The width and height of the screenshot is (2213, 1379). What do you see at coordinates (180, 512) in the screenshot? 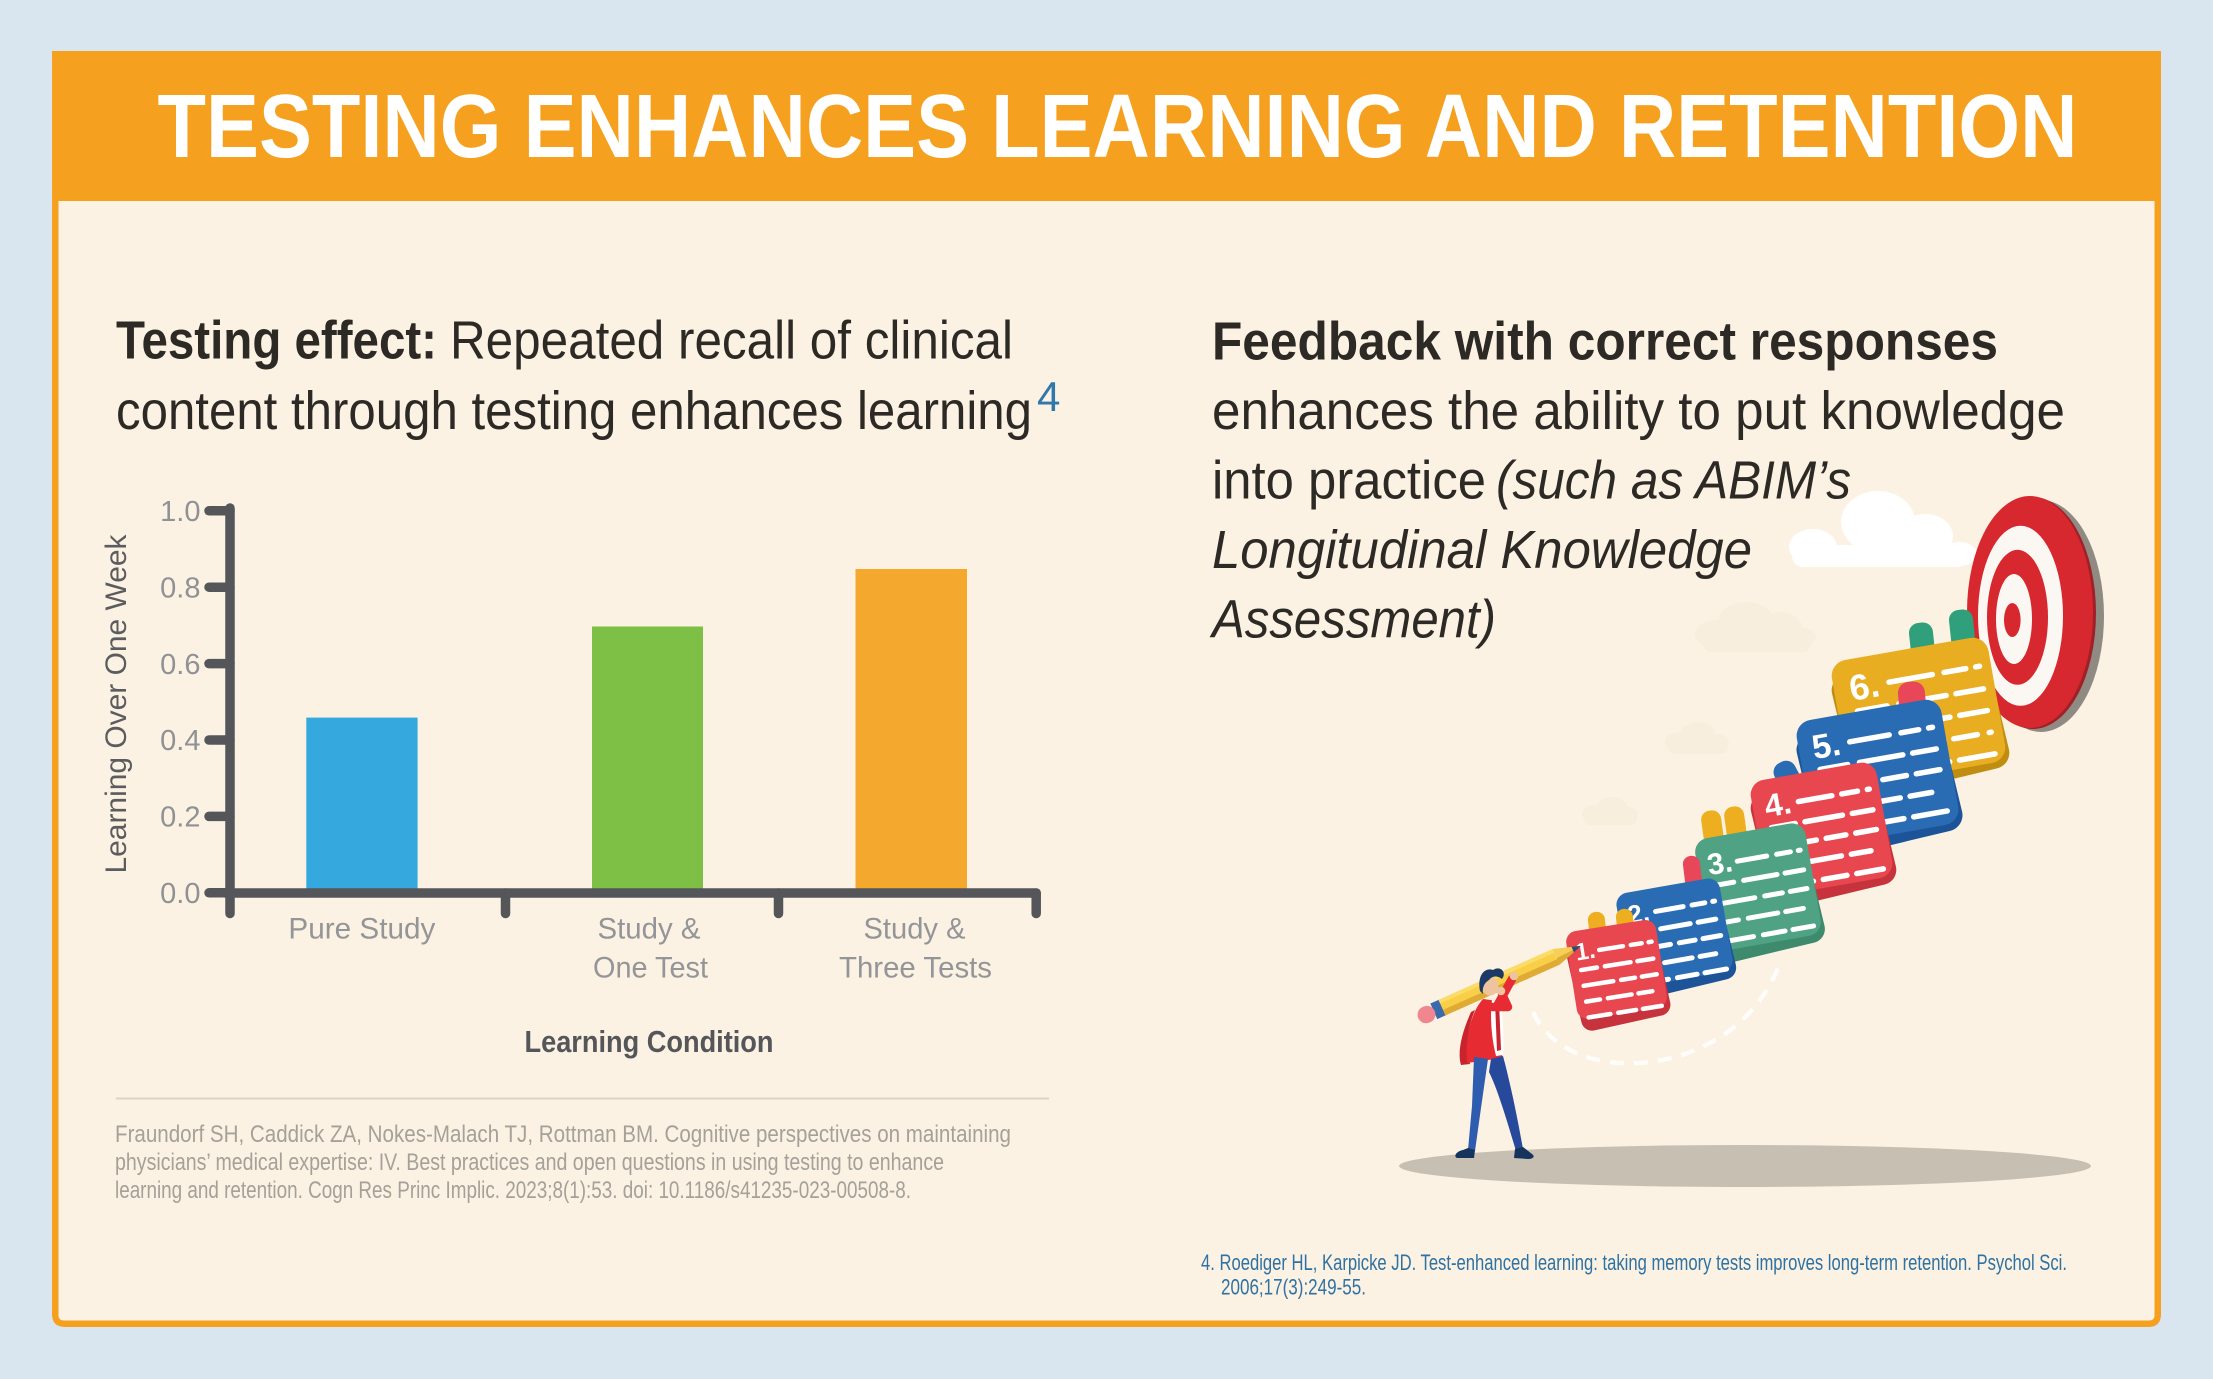
I see `svg-text: 1.0` at bounding box center [180, 512].